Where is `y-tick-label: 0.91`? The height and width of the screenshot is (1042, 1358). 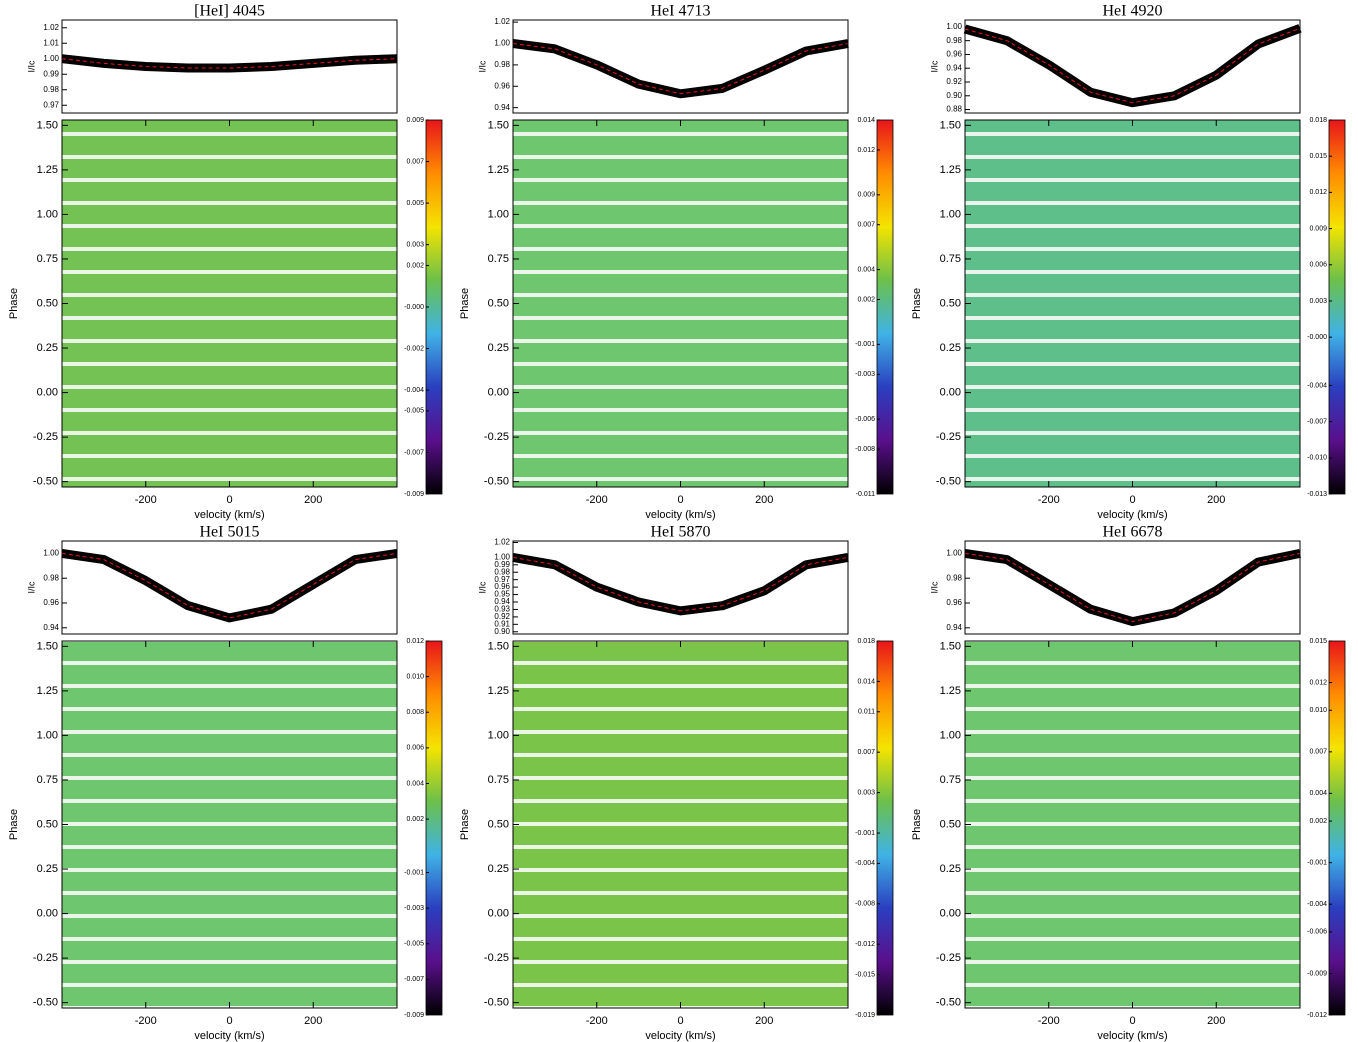 y-tick-label: 0.91 is located at coordinates (502, 623).